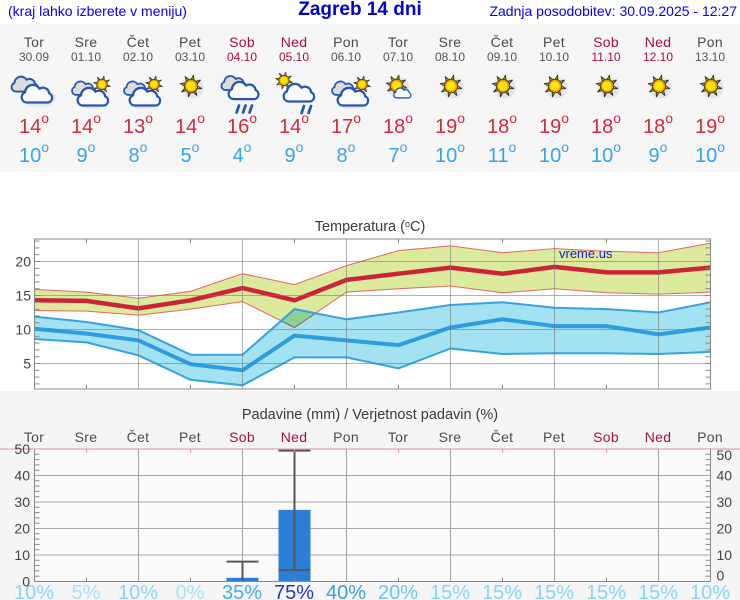  What do you see at coordinates (27, 364) in the screenshot?
I see `svg-text: 5` at bounding box center [27, 364].